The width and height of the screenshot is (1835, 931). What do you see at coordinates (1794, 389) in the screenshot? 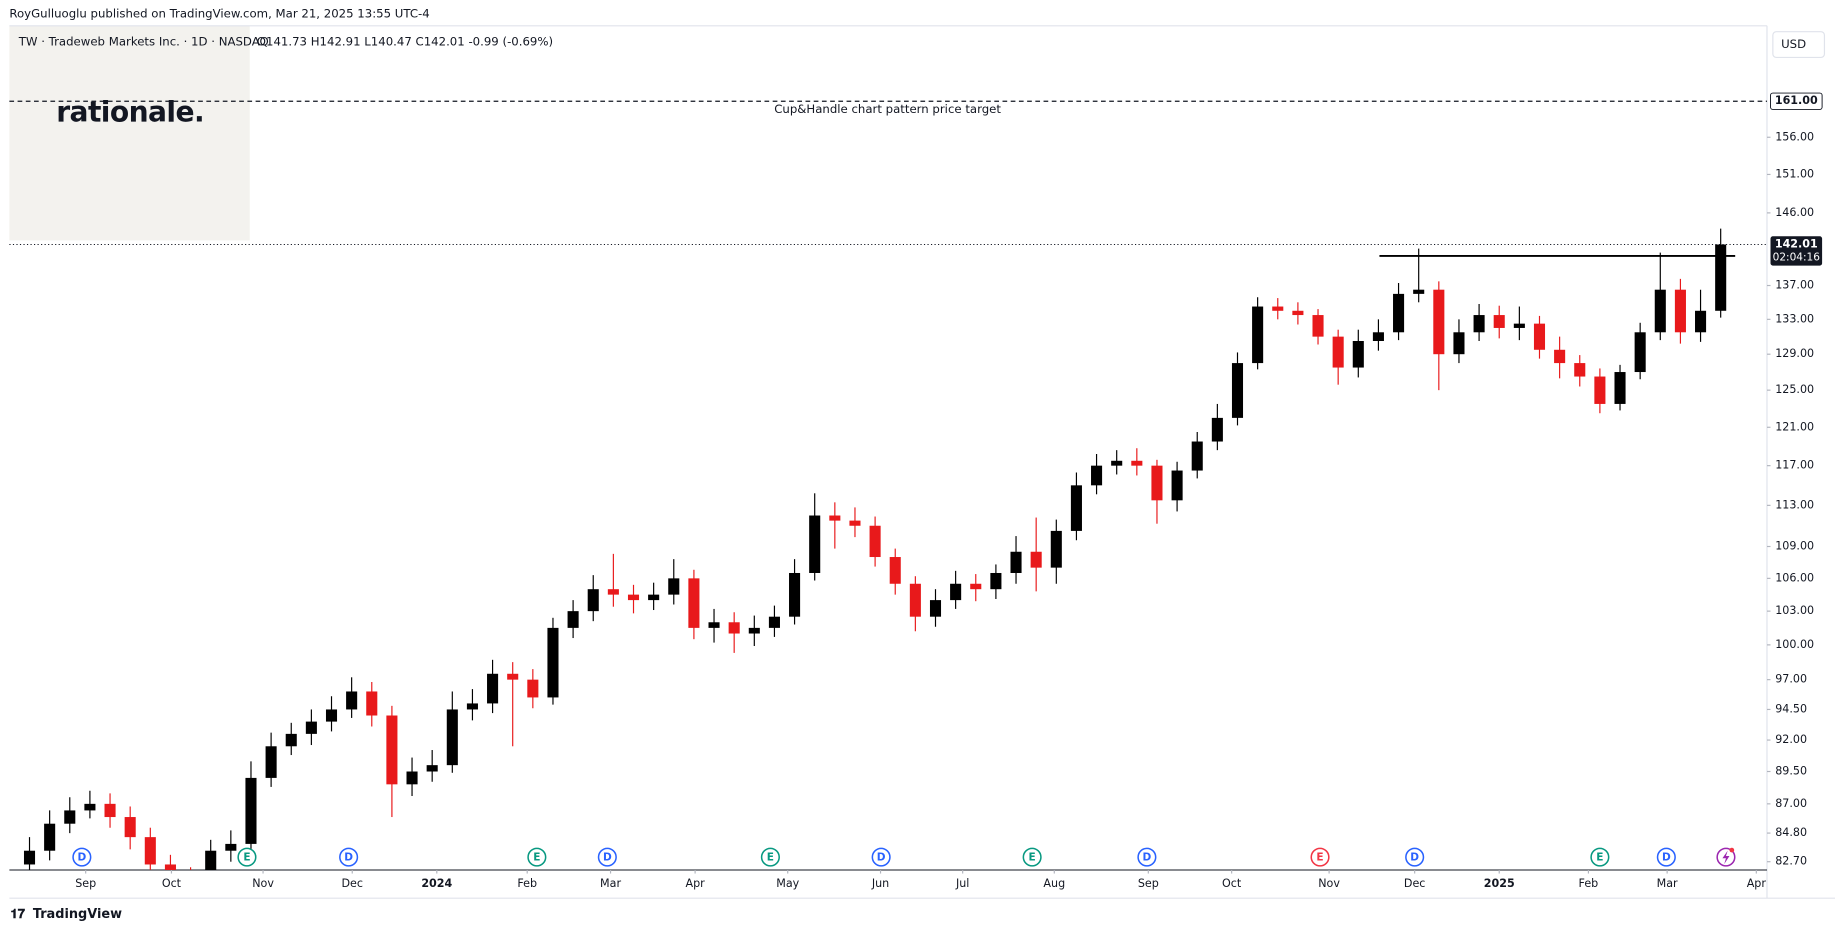
I see `y-tick-label: 125.00` at bounding box center [1794, 389].